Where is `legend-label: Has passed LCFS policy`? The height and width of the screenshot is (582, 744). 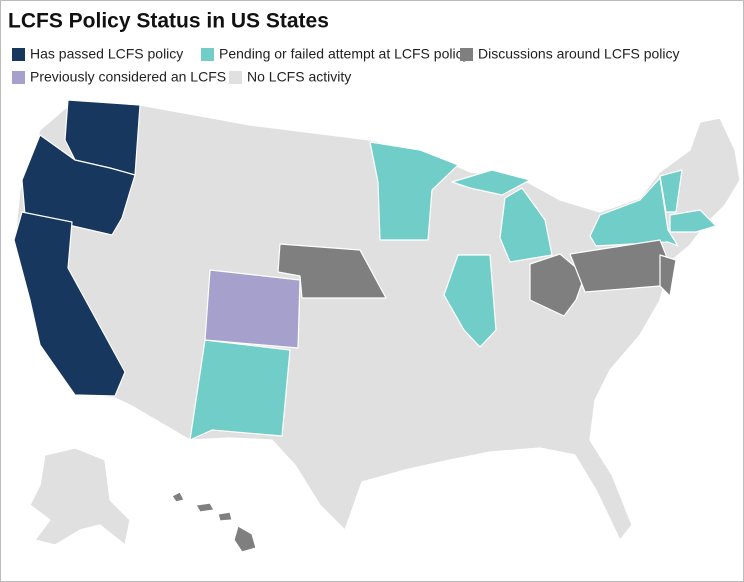
legend-label: Has passed LCFS policy is located at coordinates (106, 54).